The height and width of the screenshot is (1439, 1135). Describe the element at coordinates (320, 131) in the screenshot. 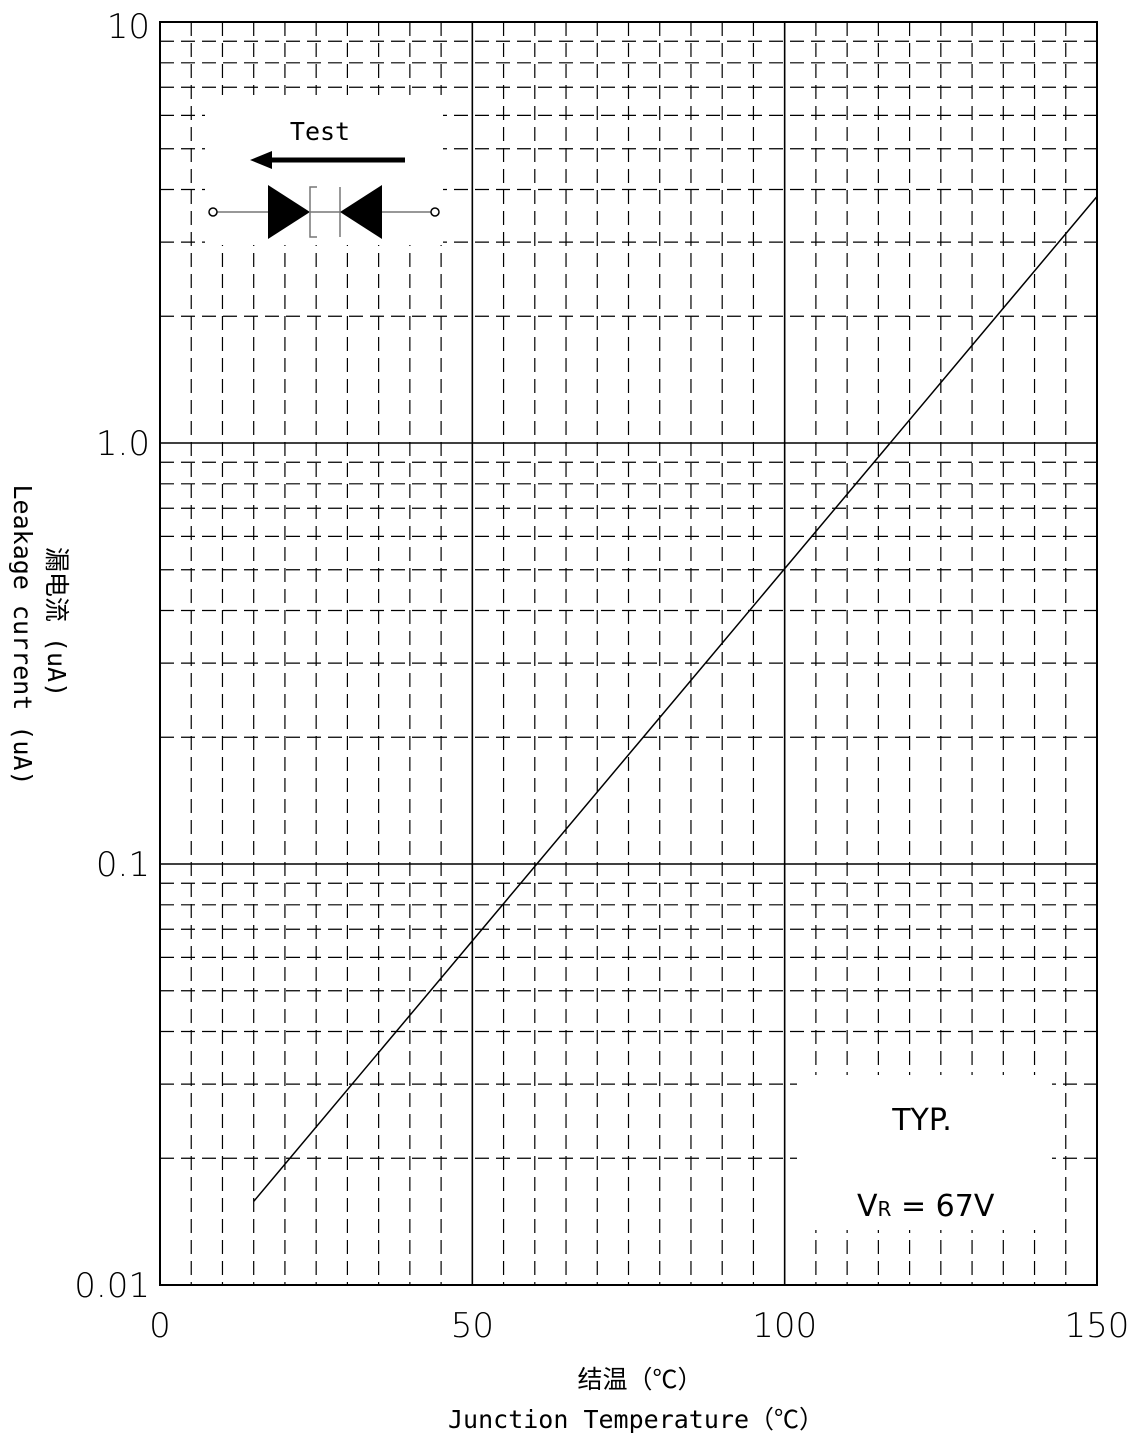

I see `test-label: Test` at that location.